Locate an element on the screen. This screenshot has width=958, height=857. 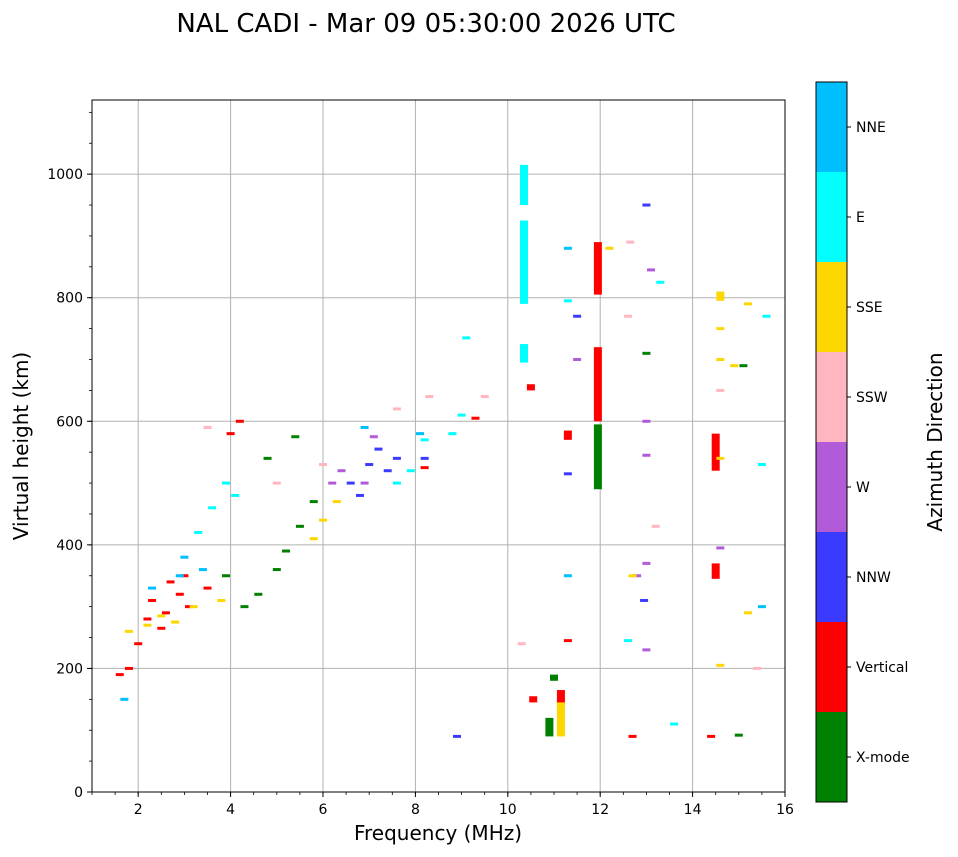
colorbar-swatch-w is located at coordinates (831, 487).